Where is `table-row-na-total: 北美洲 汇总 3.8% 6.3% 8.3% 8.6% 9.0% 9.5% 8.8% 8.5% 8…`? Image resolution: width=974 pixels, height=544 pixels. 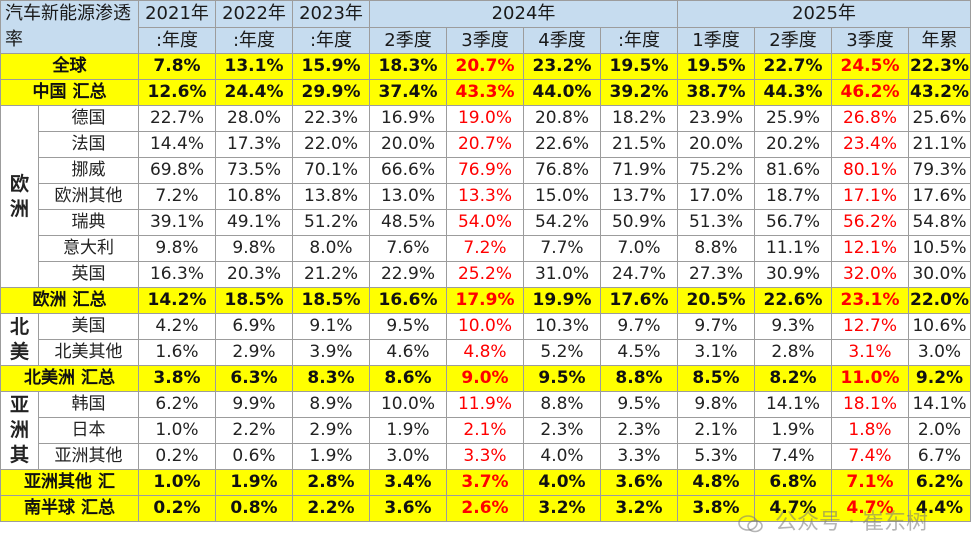
table-row-na-total: 北美洲 汇总 3.8% 6.3% 8.3% 8.6% 9.0% 9.5% 8.8% 8.5% 8… is located at coordinates (485, 378).